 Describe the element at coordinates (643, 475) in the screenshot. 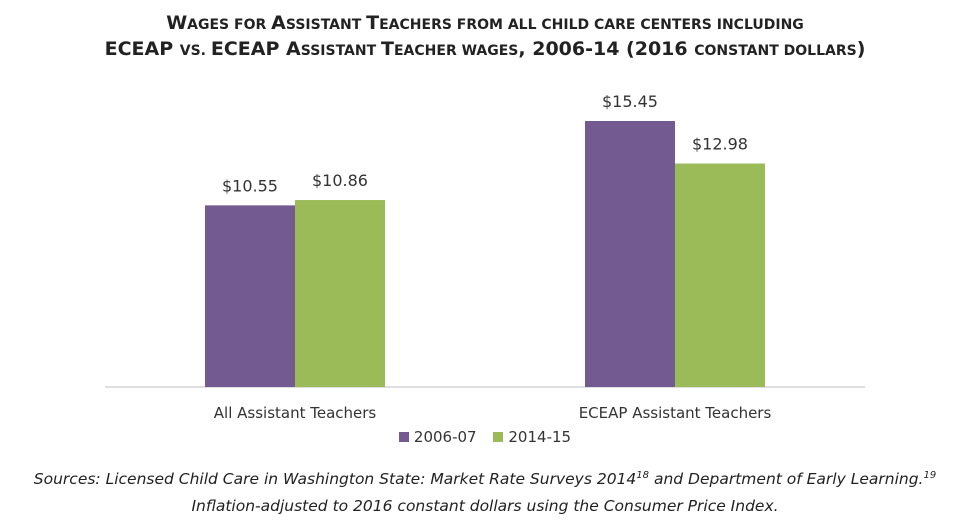

I see `footnote-18: 18` at that location.